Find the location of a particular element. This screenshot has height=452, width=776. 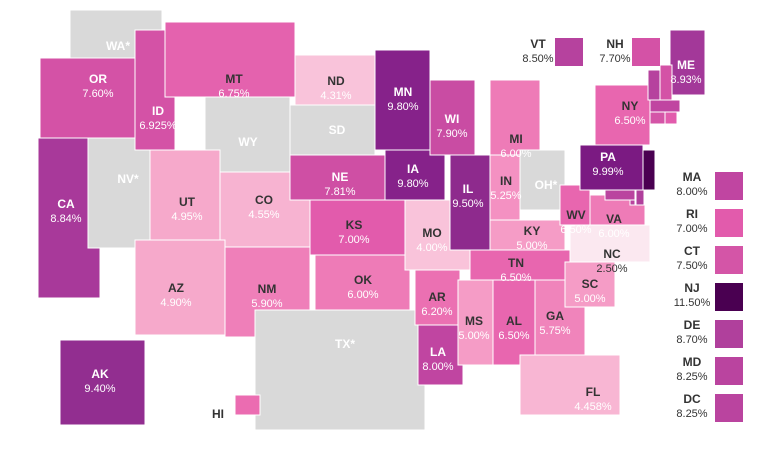

state-rate: 8.00% is located at coordinates (437, 367).